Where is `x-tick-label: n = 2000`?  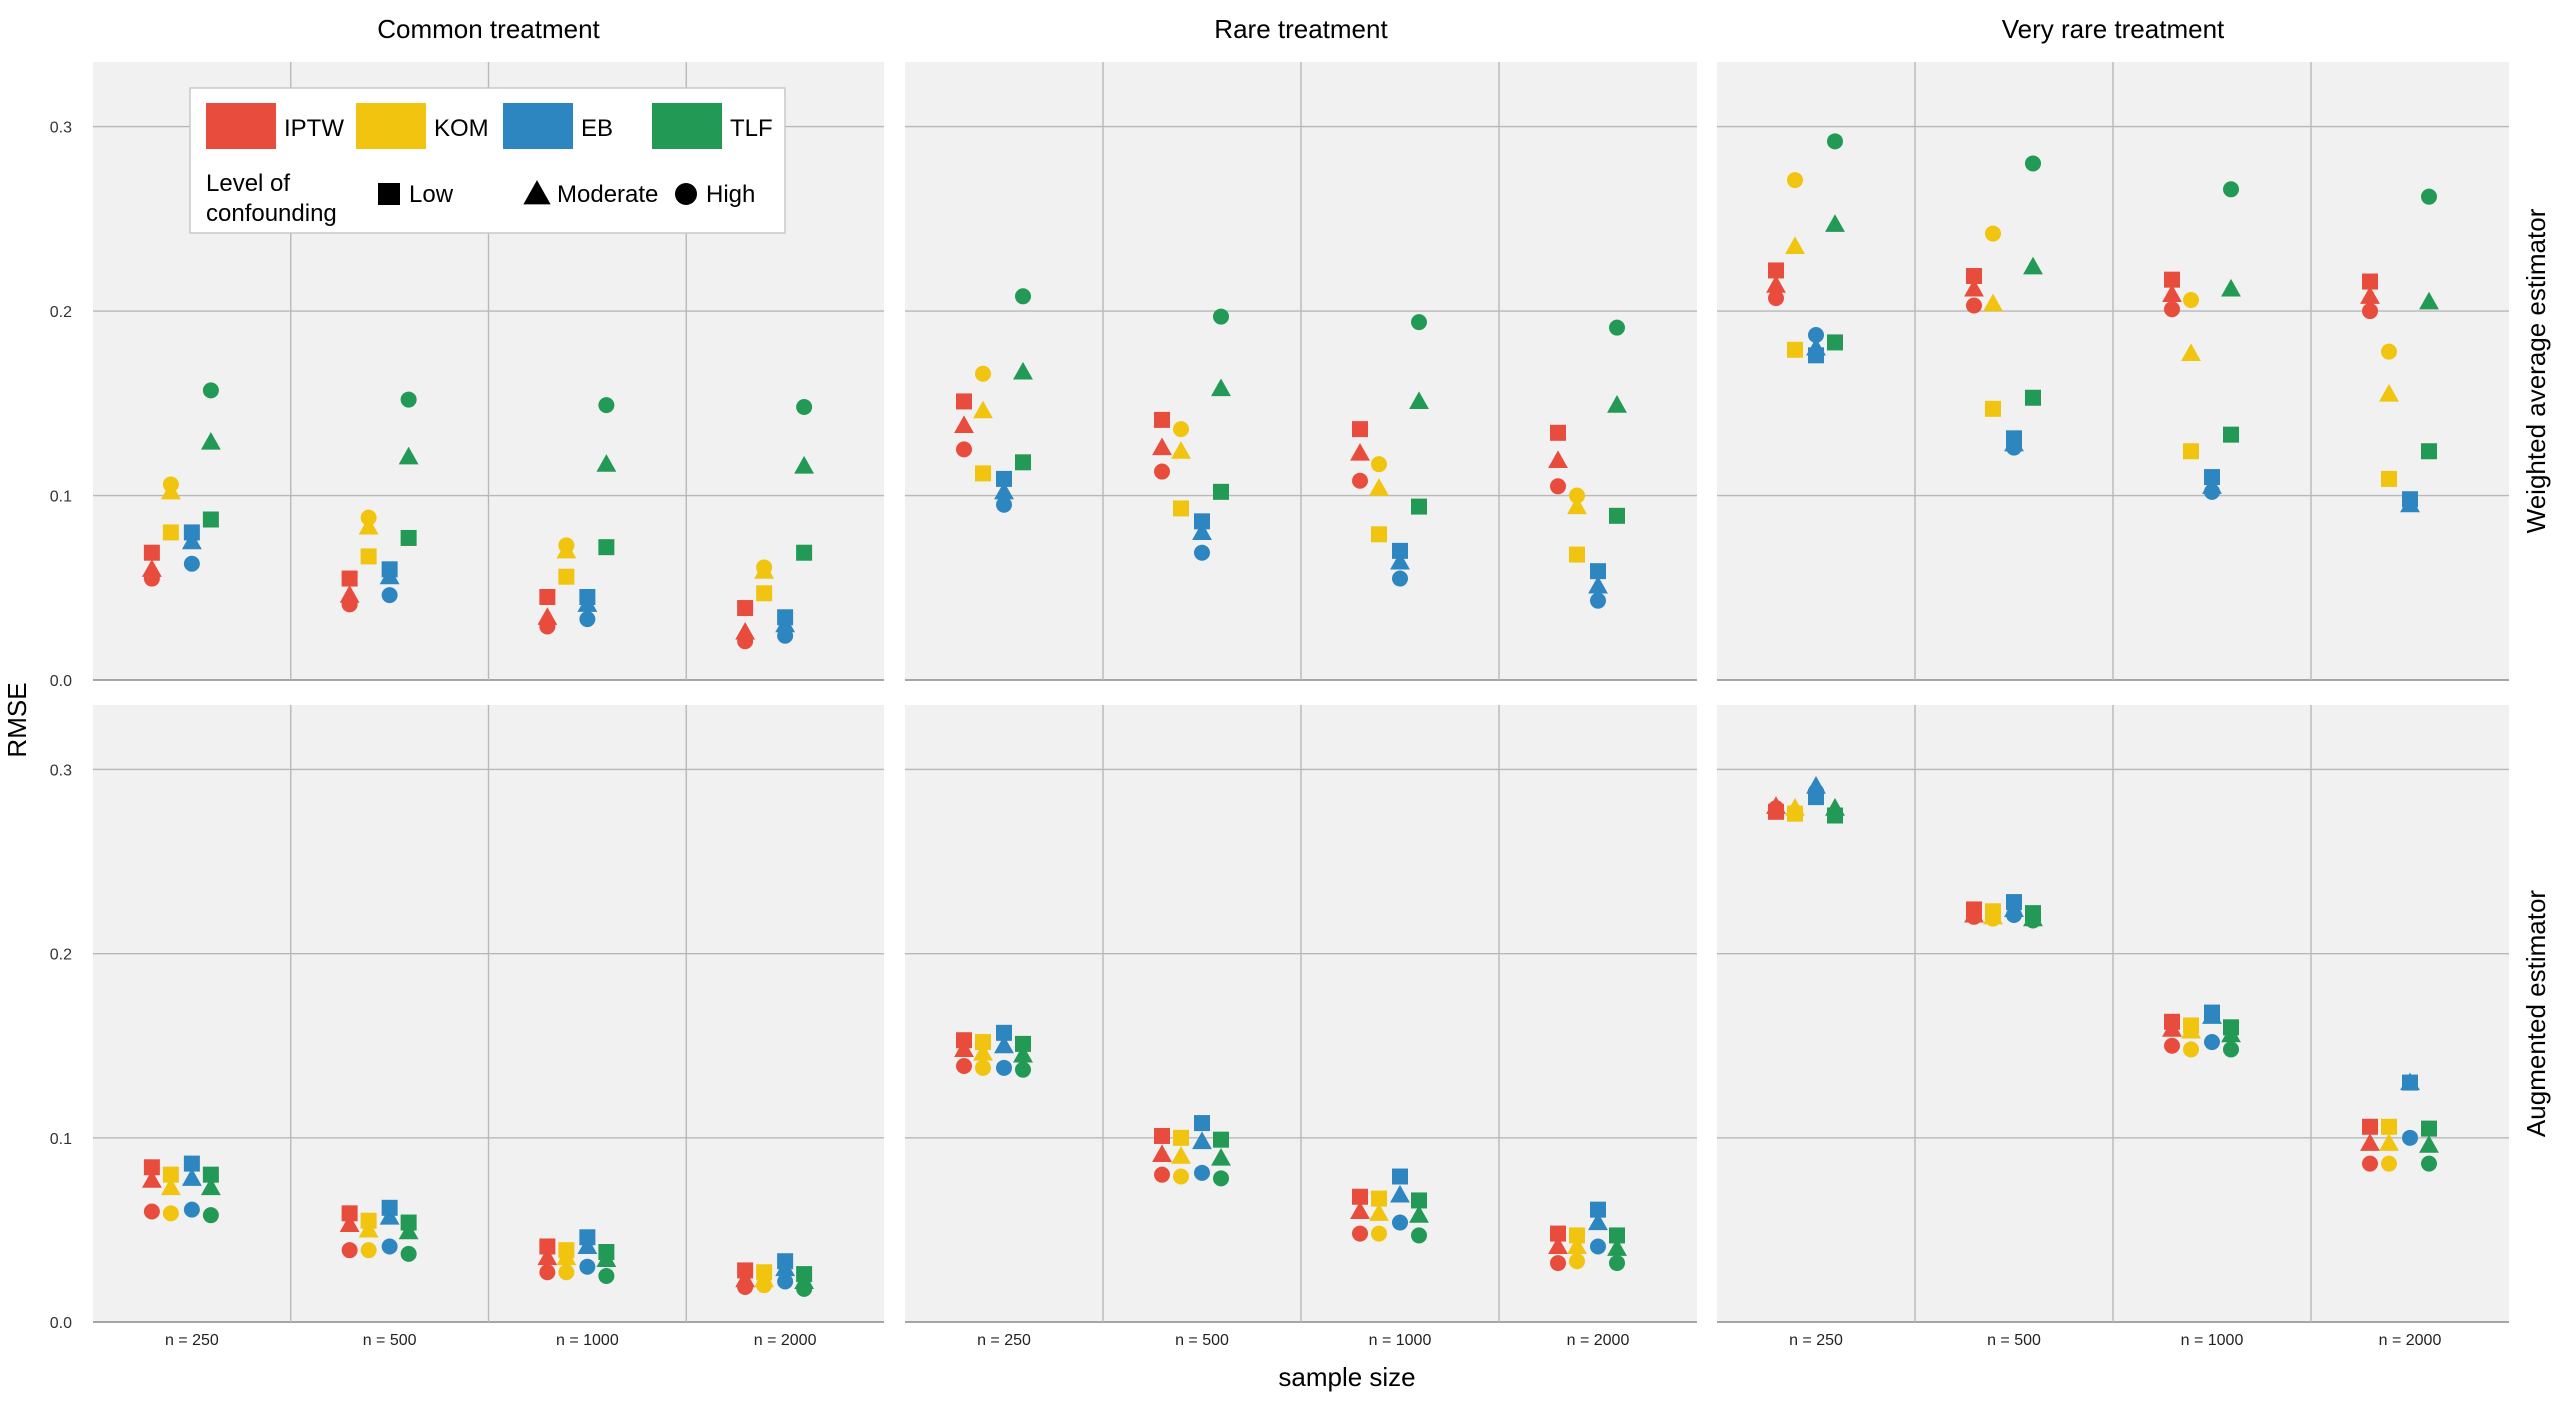
x-tick-label: n = 2000 is located at coordinates (2410, 1340).